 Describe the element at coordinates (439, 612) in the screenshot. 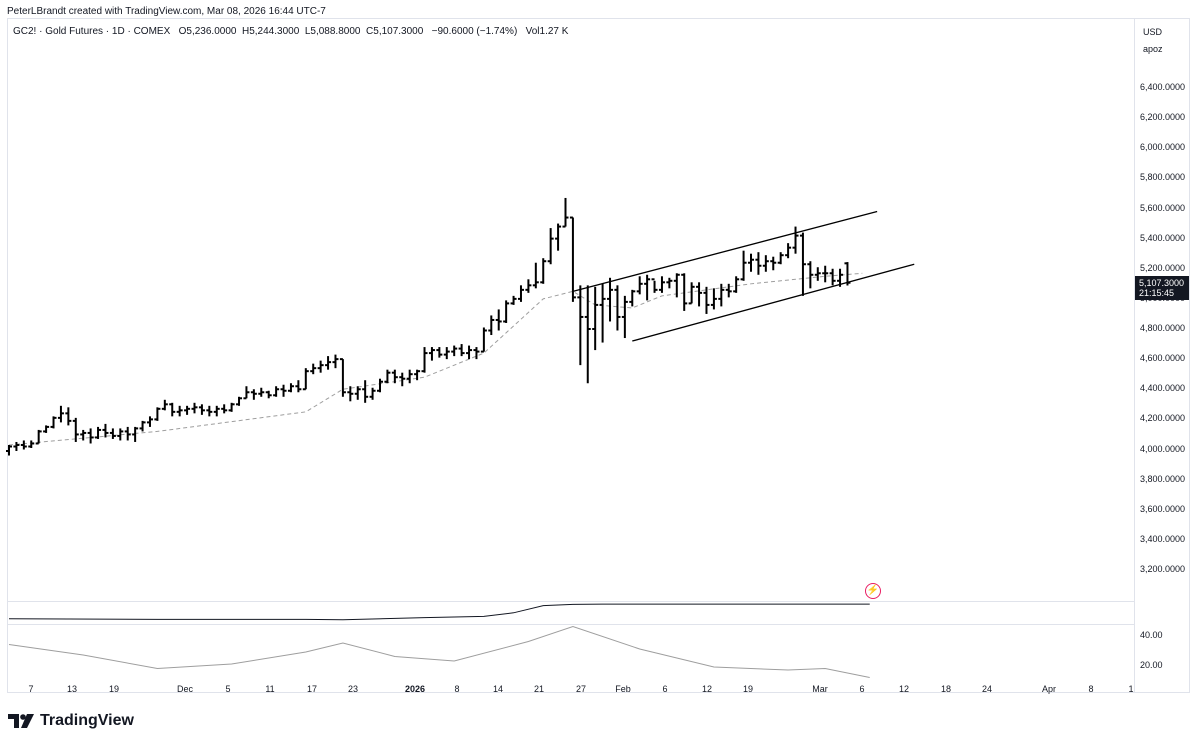

I see `indicator-line` at that location.